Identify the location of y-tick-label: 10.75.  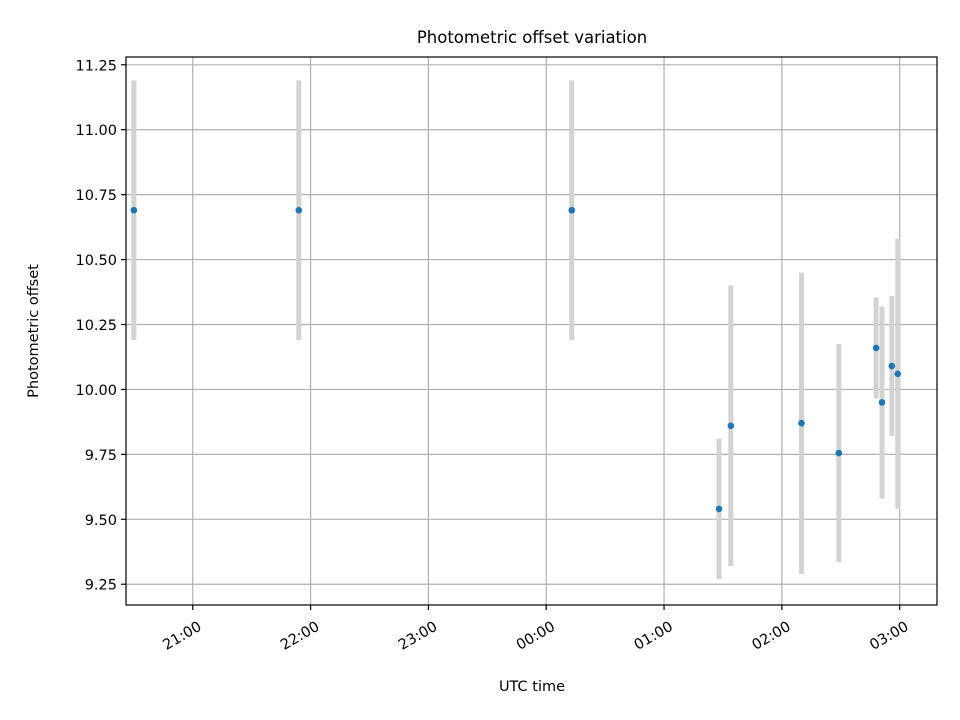
(96, 196).